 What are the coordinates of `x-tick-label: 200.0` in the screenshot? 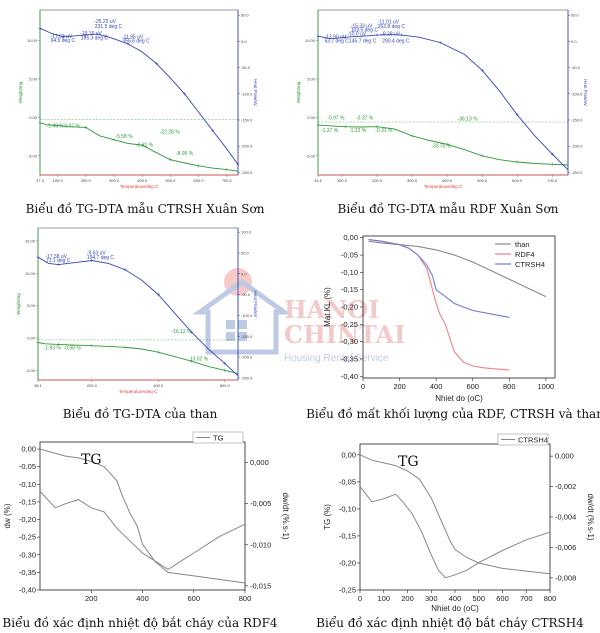 It's located at (86, 180).